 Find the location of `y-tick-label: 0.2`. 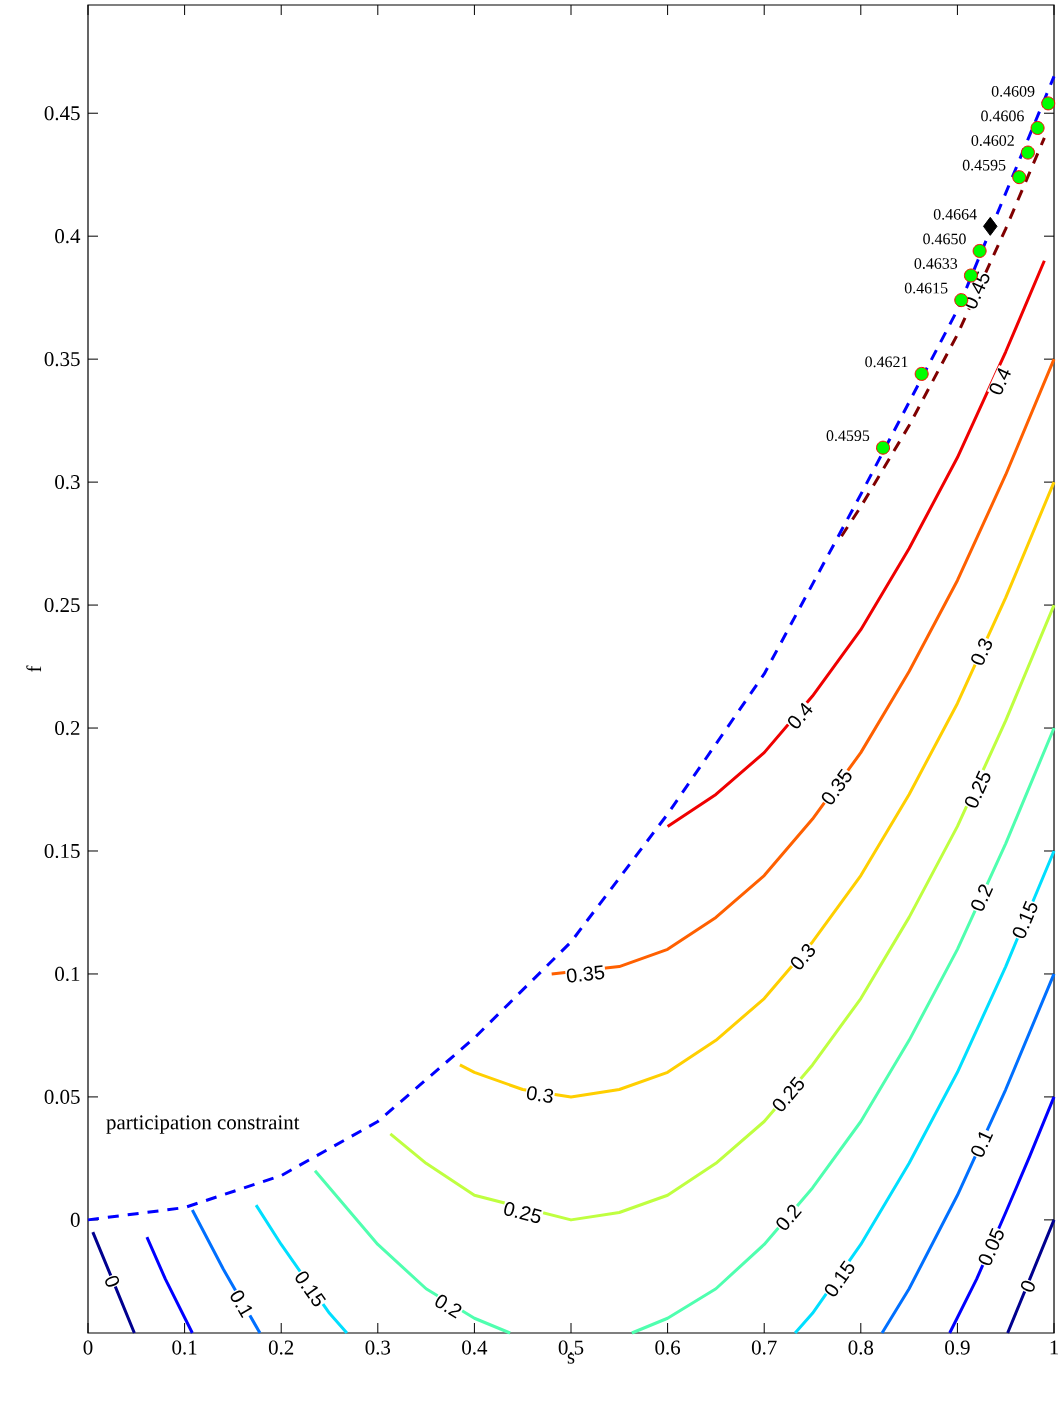

y-tick-label: 0.2 is located at coordinates (67, 728).